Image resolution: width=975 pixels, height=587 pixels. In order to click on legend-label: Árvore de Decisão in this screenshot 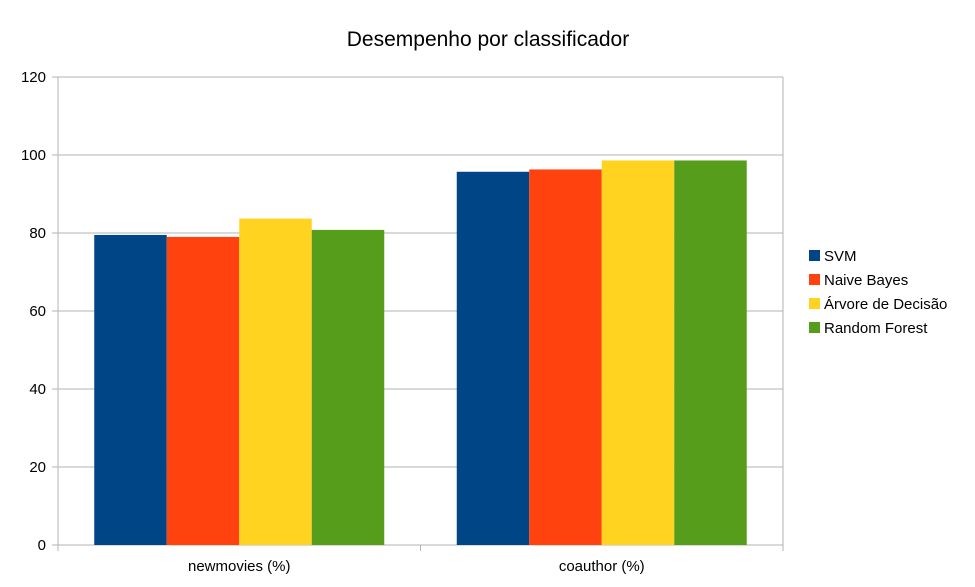, I will do `click(885, 304)`.